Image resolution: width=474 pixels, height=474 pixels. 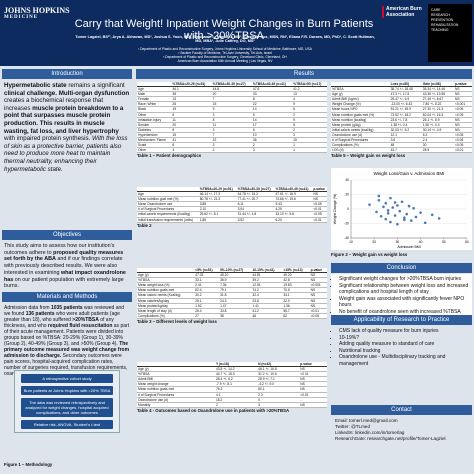 I want to click on cell: 39.2, so click(x=267, y=280).